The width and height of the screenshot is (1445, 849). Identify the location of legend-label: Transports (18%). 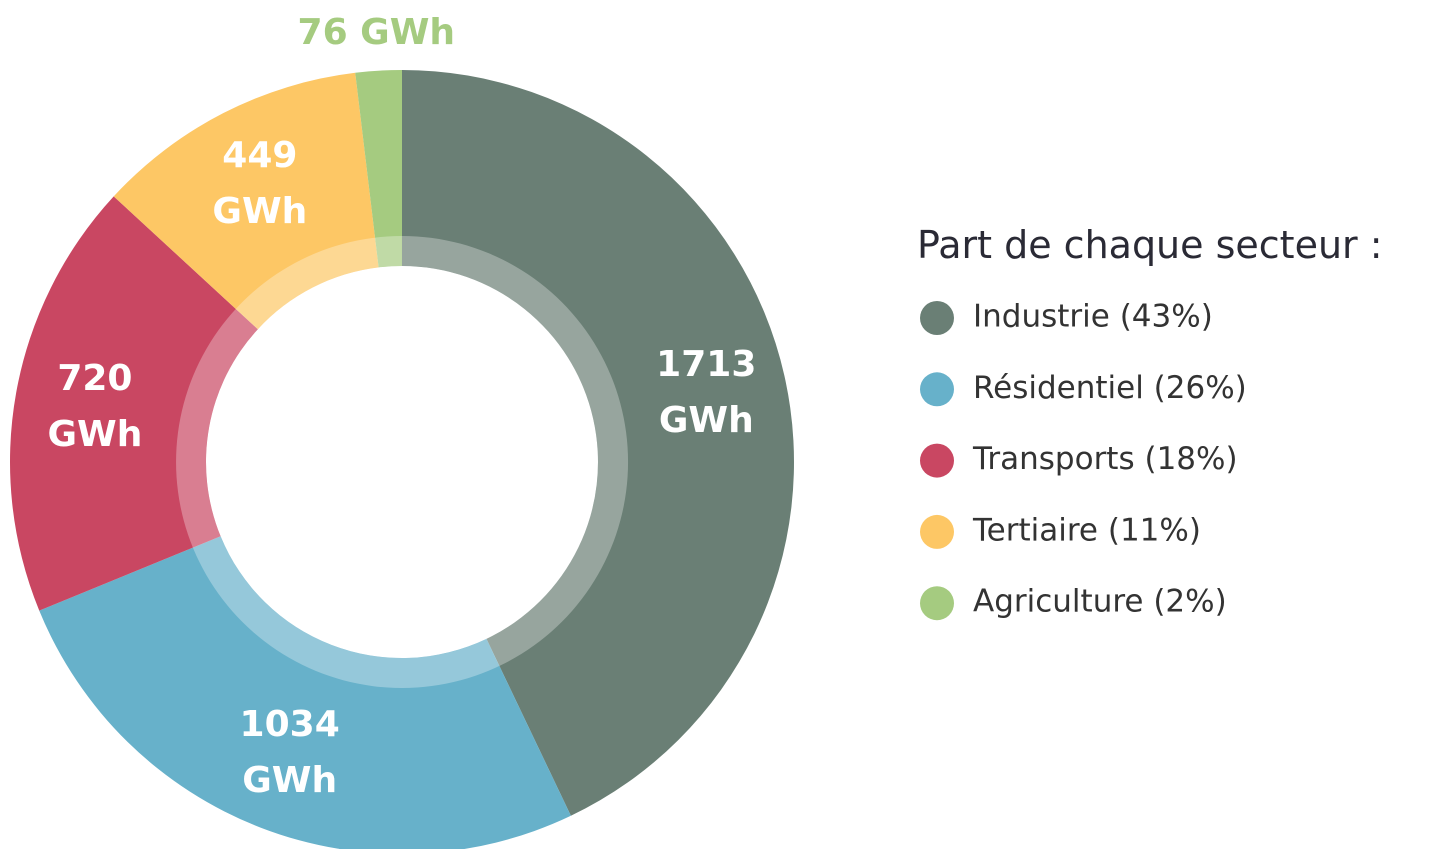
(1105, 459).